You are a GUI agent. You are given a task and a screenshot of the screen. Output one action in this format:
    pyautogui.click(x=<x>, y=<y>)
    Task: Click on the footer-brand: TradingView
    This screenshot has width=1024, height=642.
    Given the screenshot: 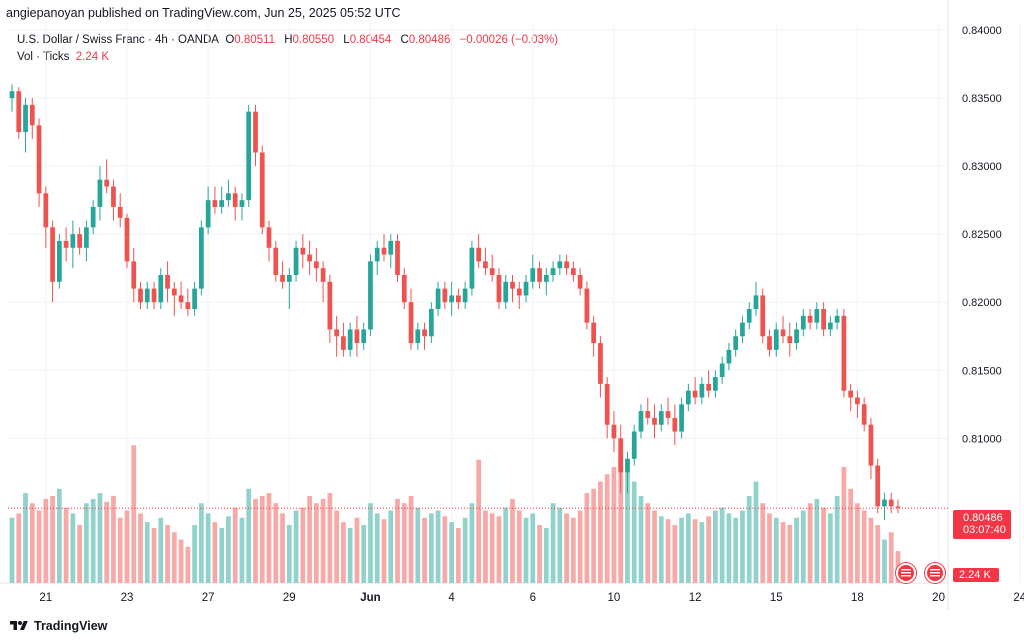 What is the action you would take?
    pyautogui.click(x=57, y=626)
    